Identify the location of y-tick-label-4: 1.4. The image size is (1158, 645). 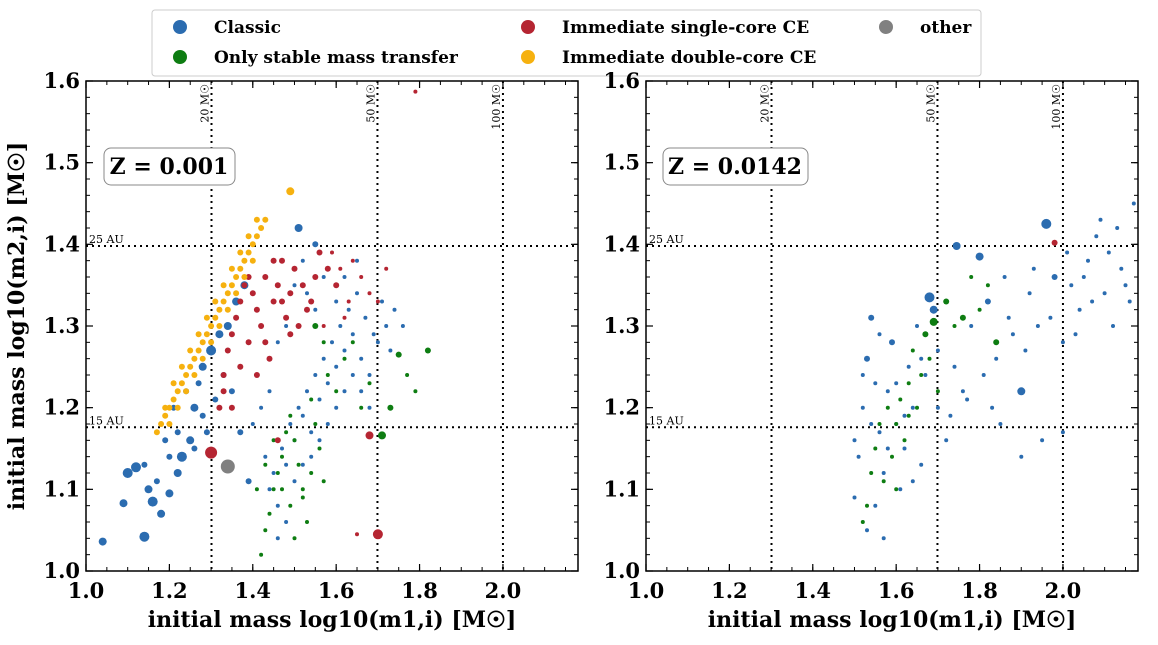
(621, 243).